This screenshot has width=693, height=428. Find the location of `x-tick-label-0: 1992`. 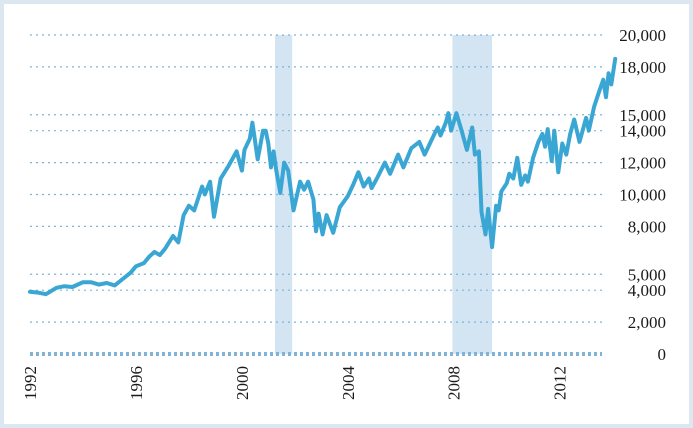

x-tick-label-0: 1992 is located at coordinates (30, 383).